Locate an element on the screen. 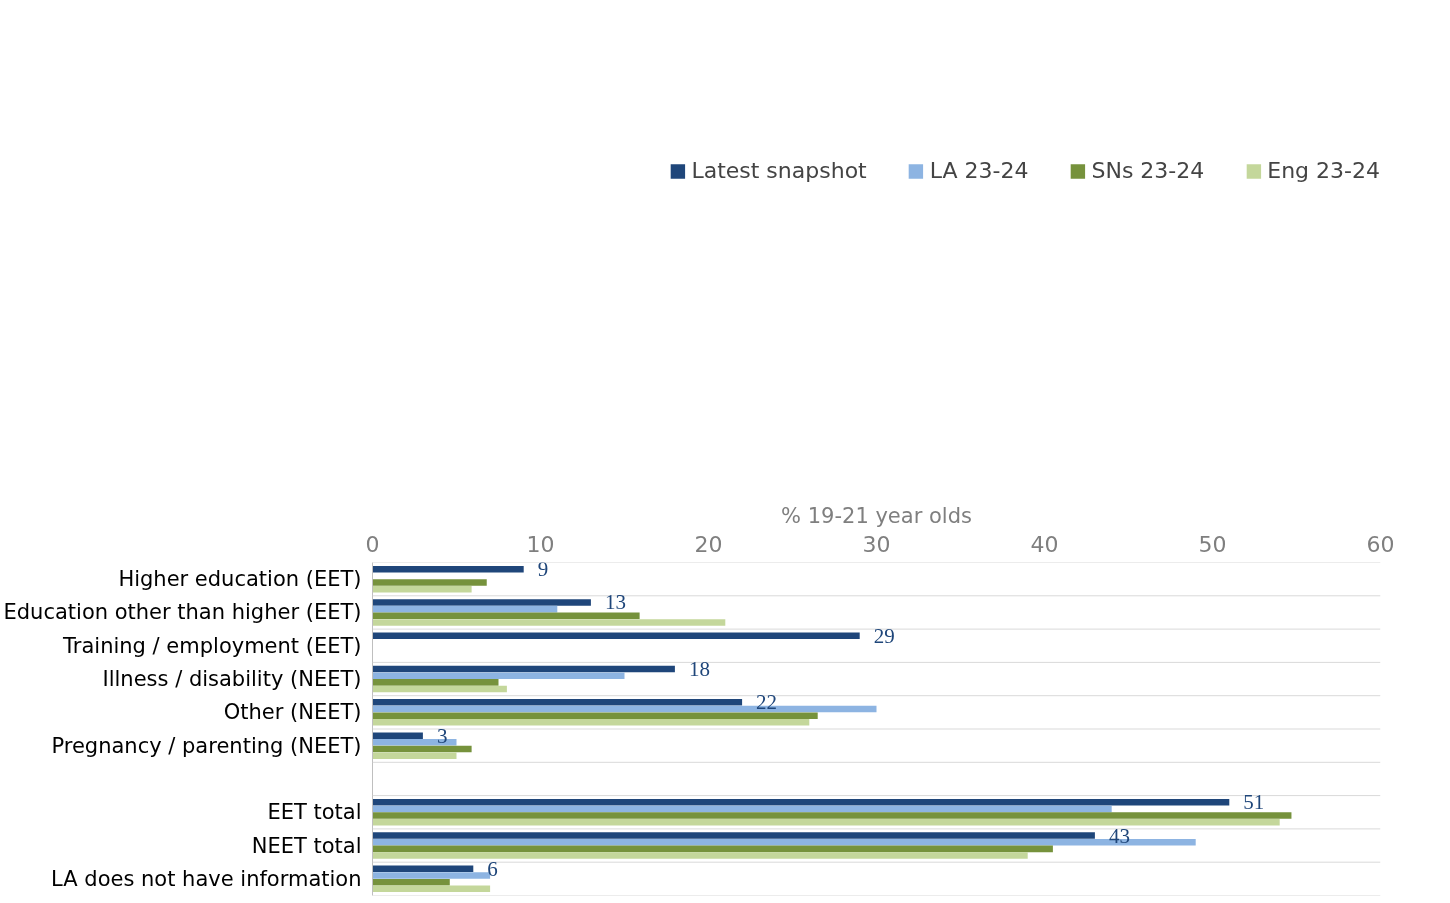 Image resolution: width=1450 pixels, height=903 pixels. data-label: 3 is located at coordinates (442, 735).